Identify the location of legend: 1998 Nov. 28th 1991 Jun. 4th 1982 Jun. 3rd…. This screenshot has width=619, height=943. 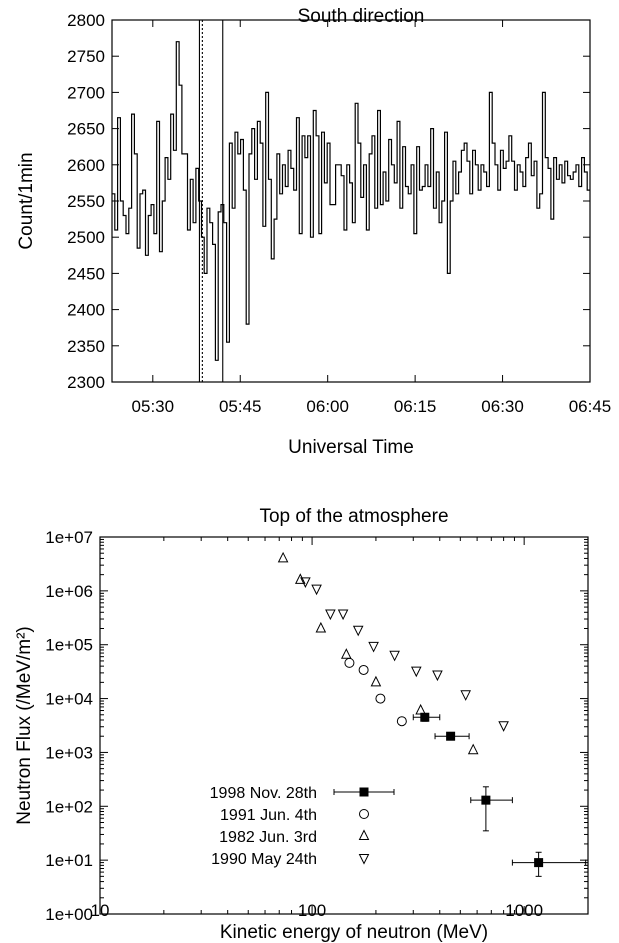
(302, 826).